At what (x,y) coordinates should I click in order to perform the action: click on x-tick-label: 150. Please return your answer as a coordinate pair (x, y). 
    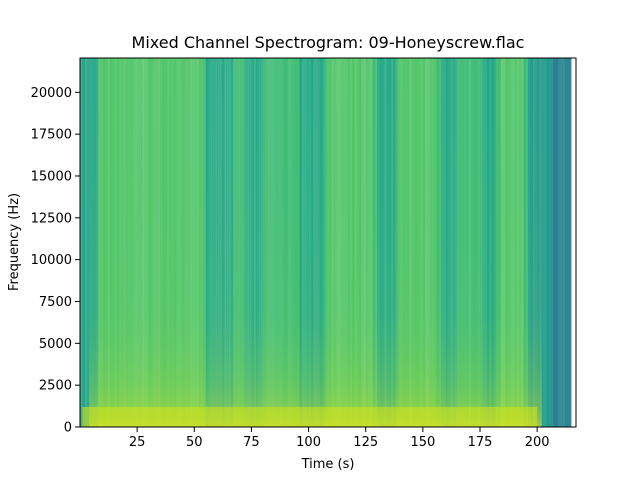
    Looking at the image, I should click on (422, 442).